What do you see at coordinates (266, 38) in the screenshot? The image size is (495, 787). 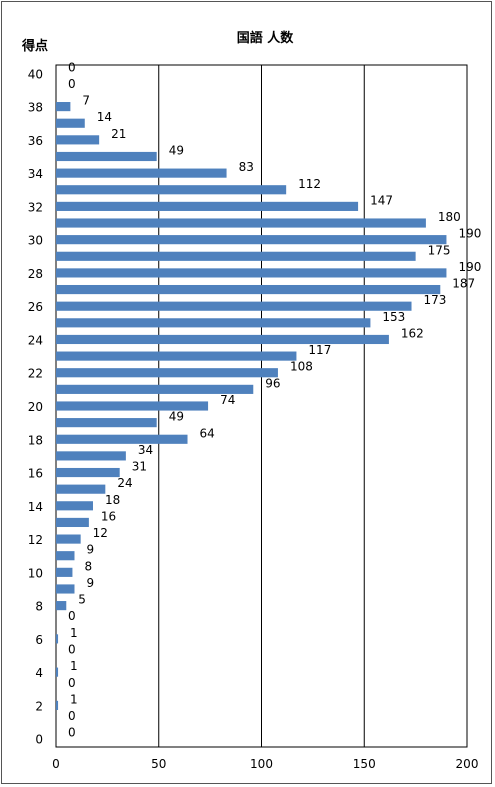 I see `chart-title: 国語 人数` at bounding box center [266, 38].